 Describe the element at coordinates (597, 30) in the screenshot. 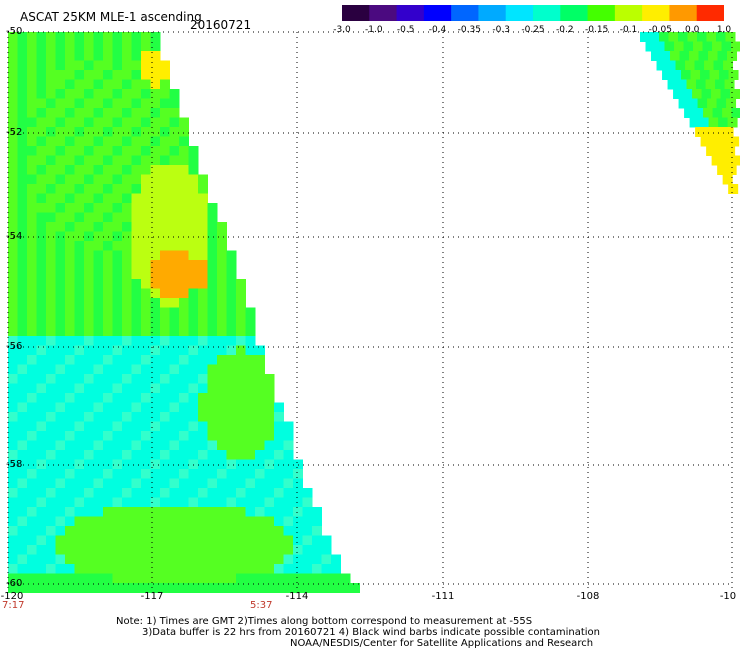

I see `color-scale-label: -0.15` at that location.